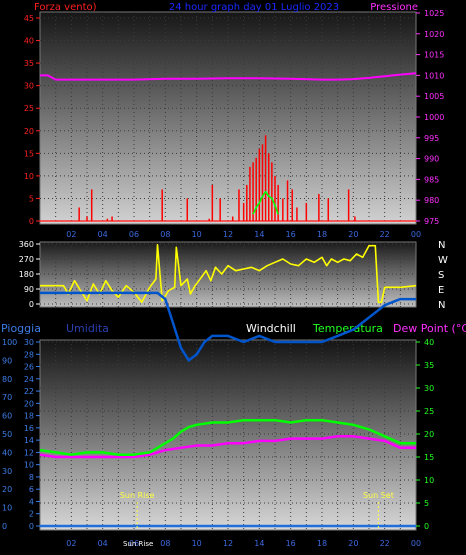  Describe the element at coordinates (441, 245) in the screenshot. I see `compass-label: N` at that location.